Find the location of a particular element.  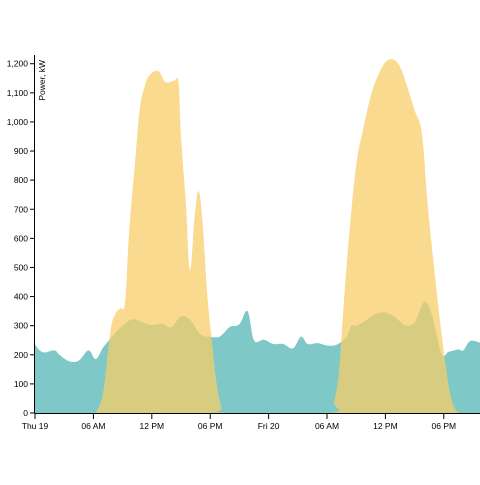

y-tick-label: 1,200 is located at coordinates (18, 64).